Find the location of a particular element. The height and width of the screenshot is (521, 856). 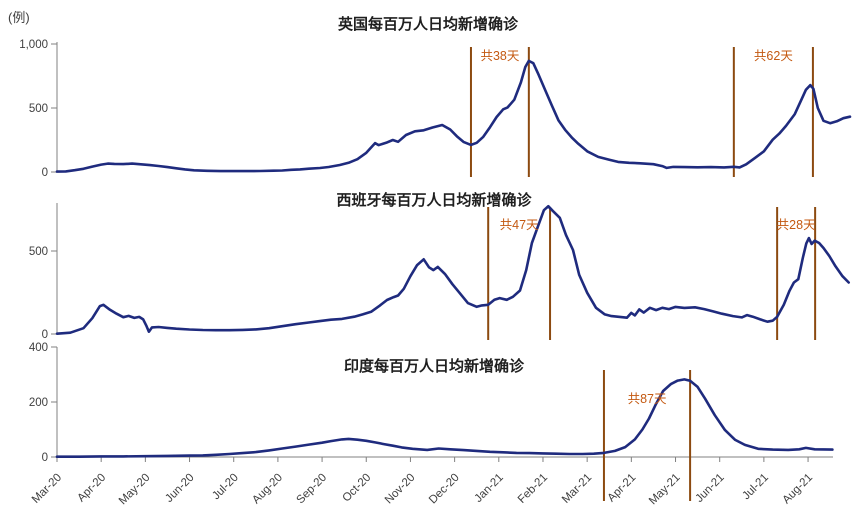

x-axis-tick-label: Jun-20 is located at coordinates (179, 488).